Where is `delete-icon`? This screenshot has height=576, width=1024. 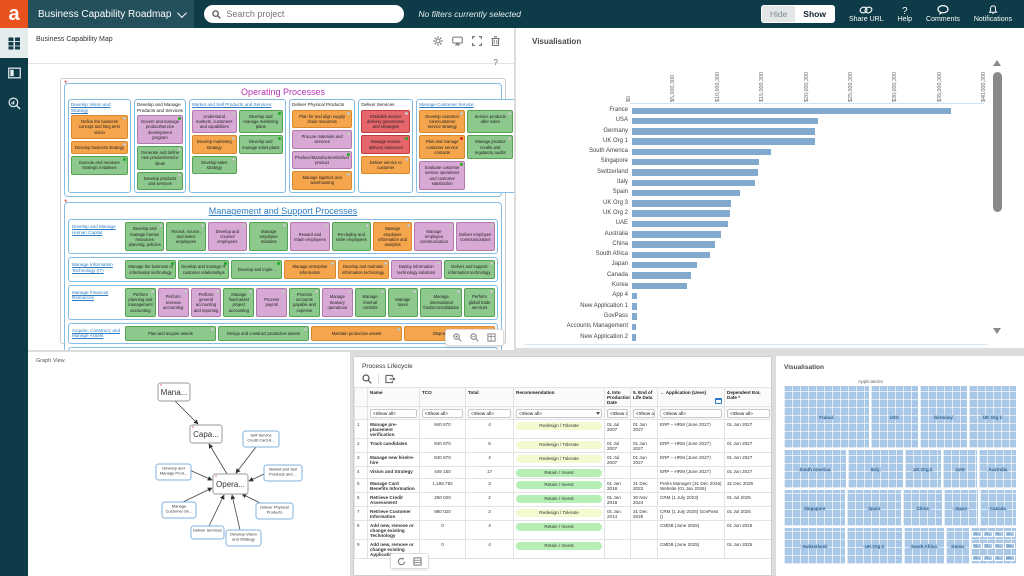 delete-icon is located at coordinates (495, 41).